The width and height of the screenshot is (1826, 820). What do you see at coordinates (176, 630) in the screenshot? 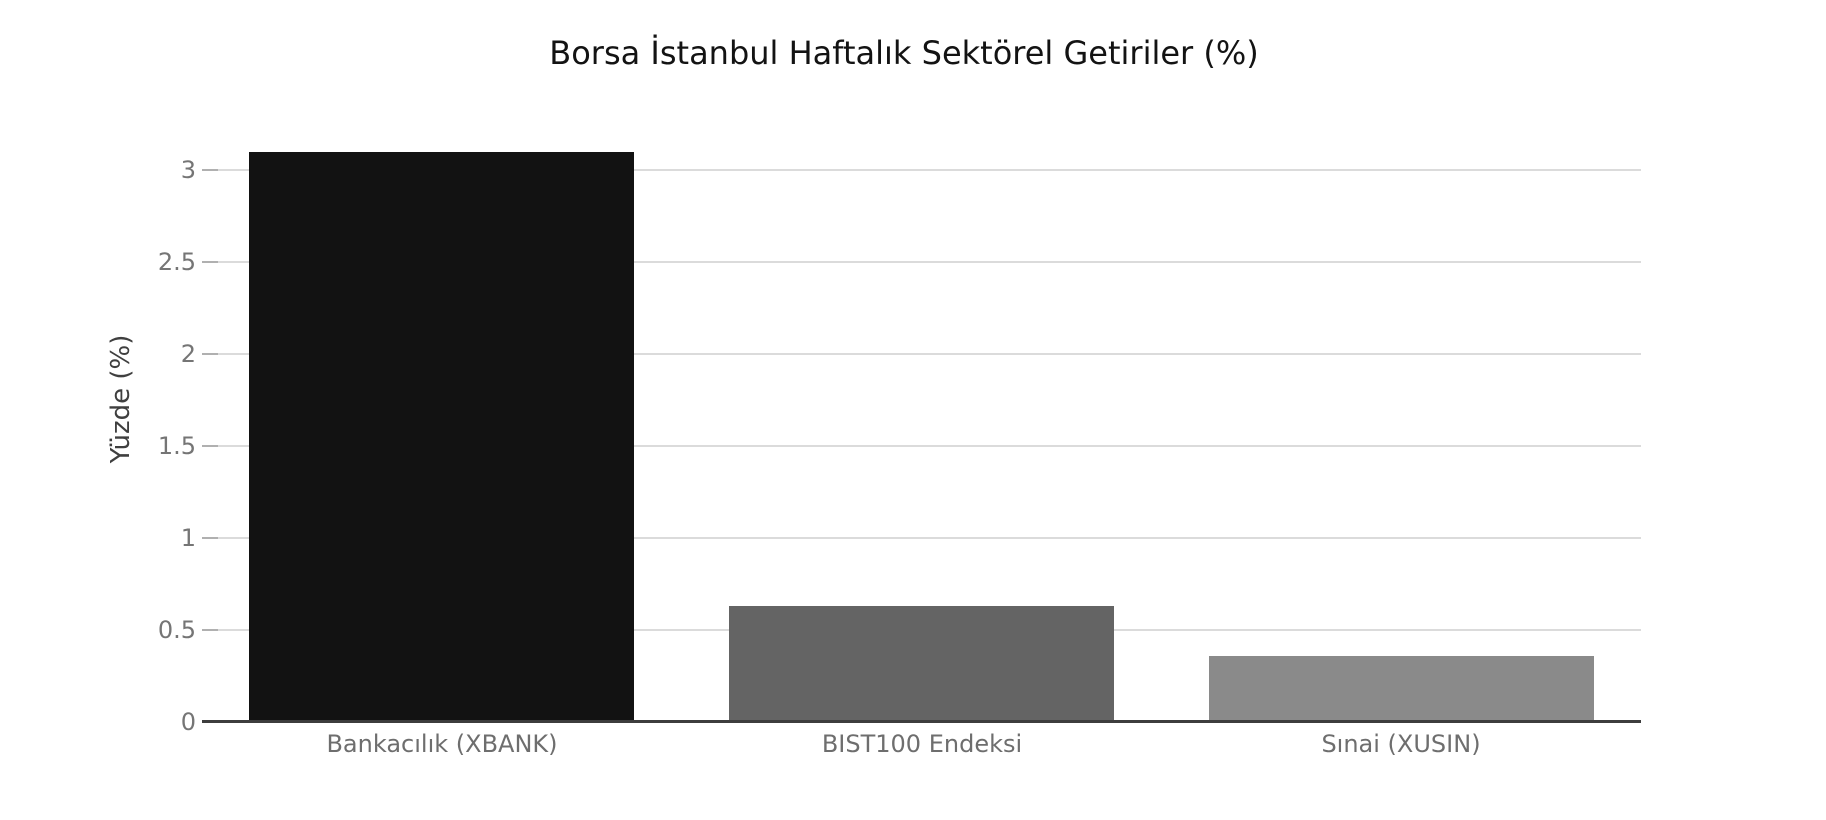
I see `y-tick-label: 0.5` at bounding box center [176, 630].